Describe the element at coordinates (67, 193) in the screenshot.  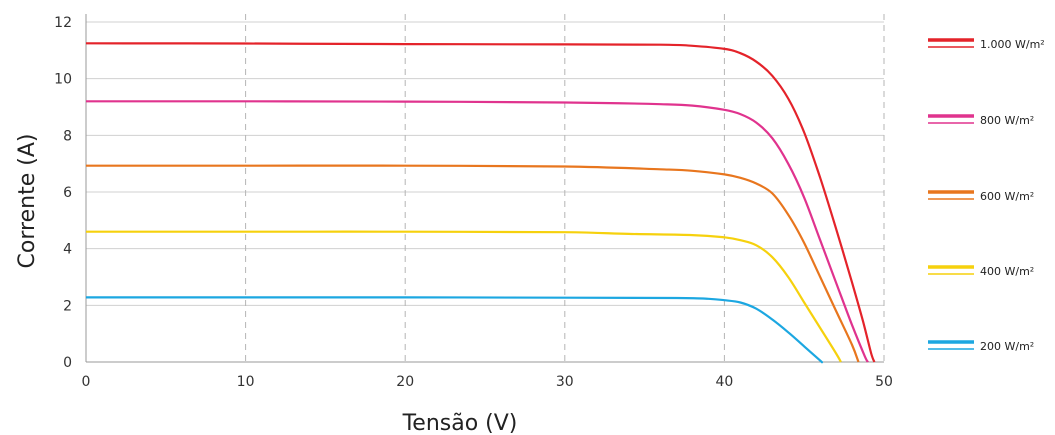
I see `y-tick-label: 6` at that location.